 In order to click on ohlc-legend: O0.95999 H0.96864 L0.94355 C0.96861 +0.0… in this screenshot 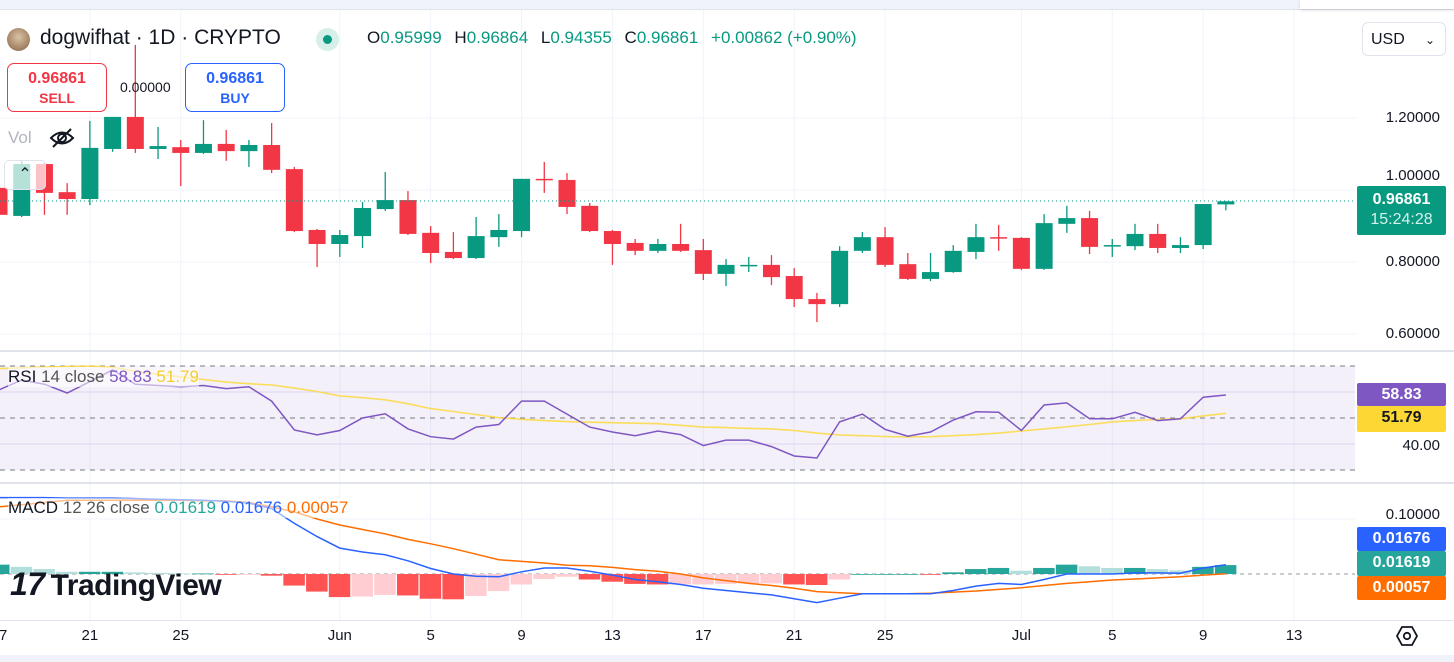, I will do `click(616, 38)`.